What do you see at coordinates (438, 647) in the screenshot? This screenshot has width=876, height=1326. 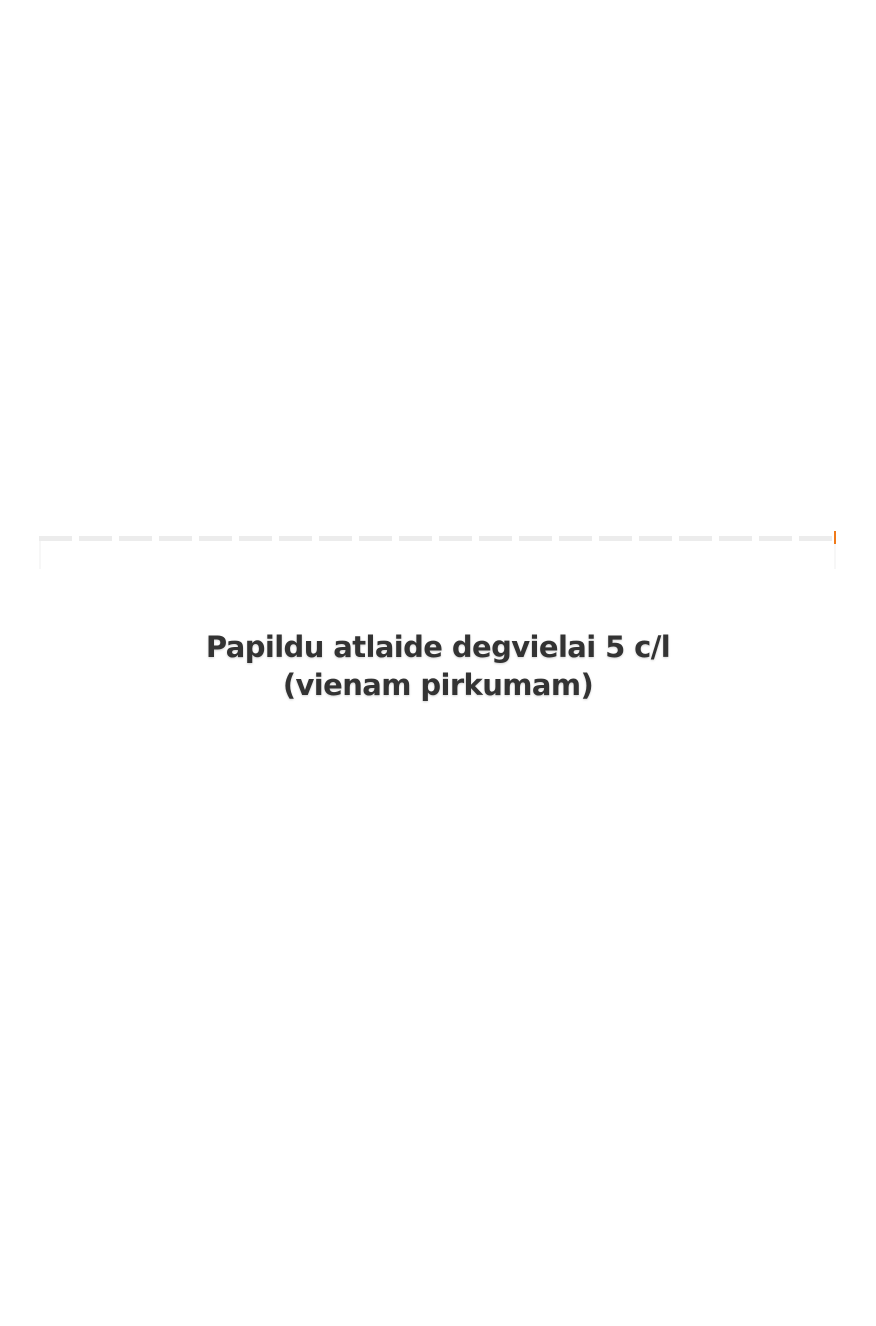 I see `offer-title-line-1: Papildu atlaide degvielai 5 c/l` at bounding box center [438, 647].